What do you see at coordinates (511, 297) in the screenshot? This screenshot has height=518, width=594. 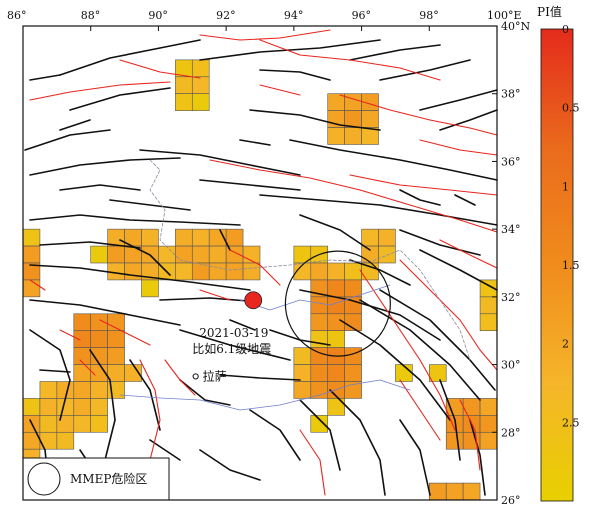 I see `lat-tick-label: 32°` at bounding box center [511, 297].